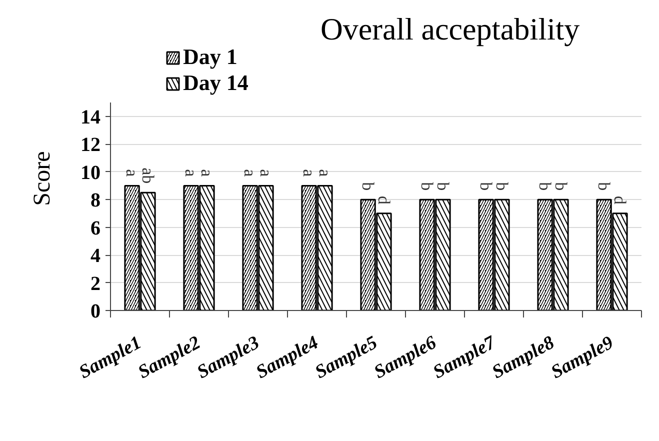 The height and width of the screenshot is (441, 659). What do you see at coordinates (95, 256) in the screenshot?
I see `y-tick-label: 4` at bounding box center [95, 256].